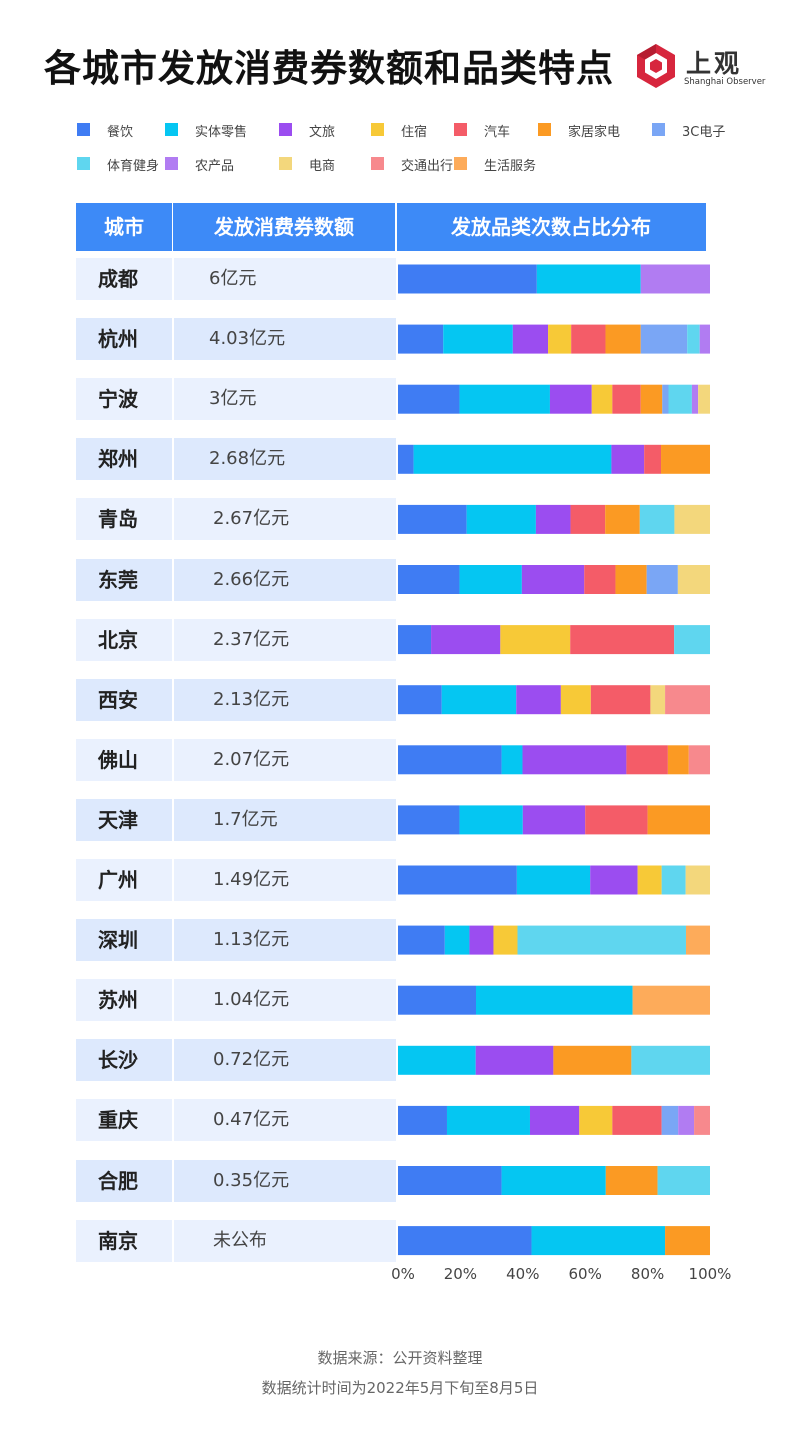 This screenshot has width=800, height=1438. Describe the element at coordinates (725, 82) in the screenshot. I see `logo-subtitle: Shanghai Observer` at that location.